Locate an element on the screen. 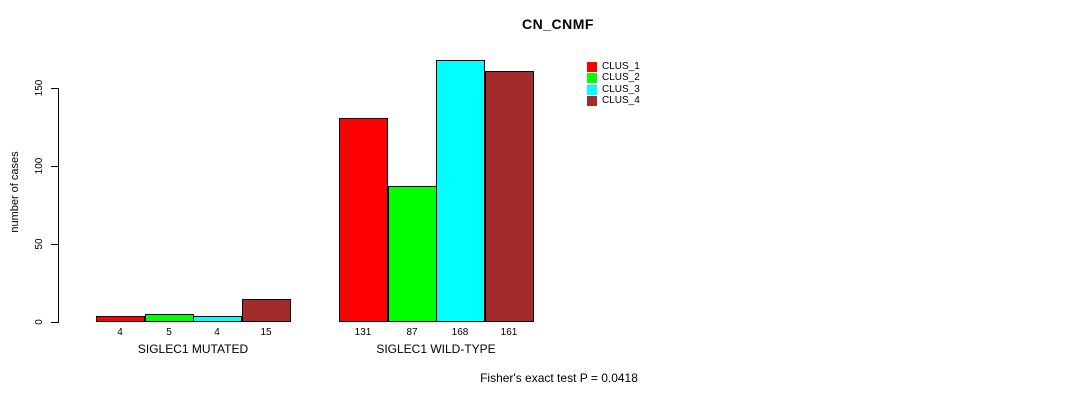 The image size is (1090, 400). legend-label: CLUS_1 is located at coordinates (621, 66).